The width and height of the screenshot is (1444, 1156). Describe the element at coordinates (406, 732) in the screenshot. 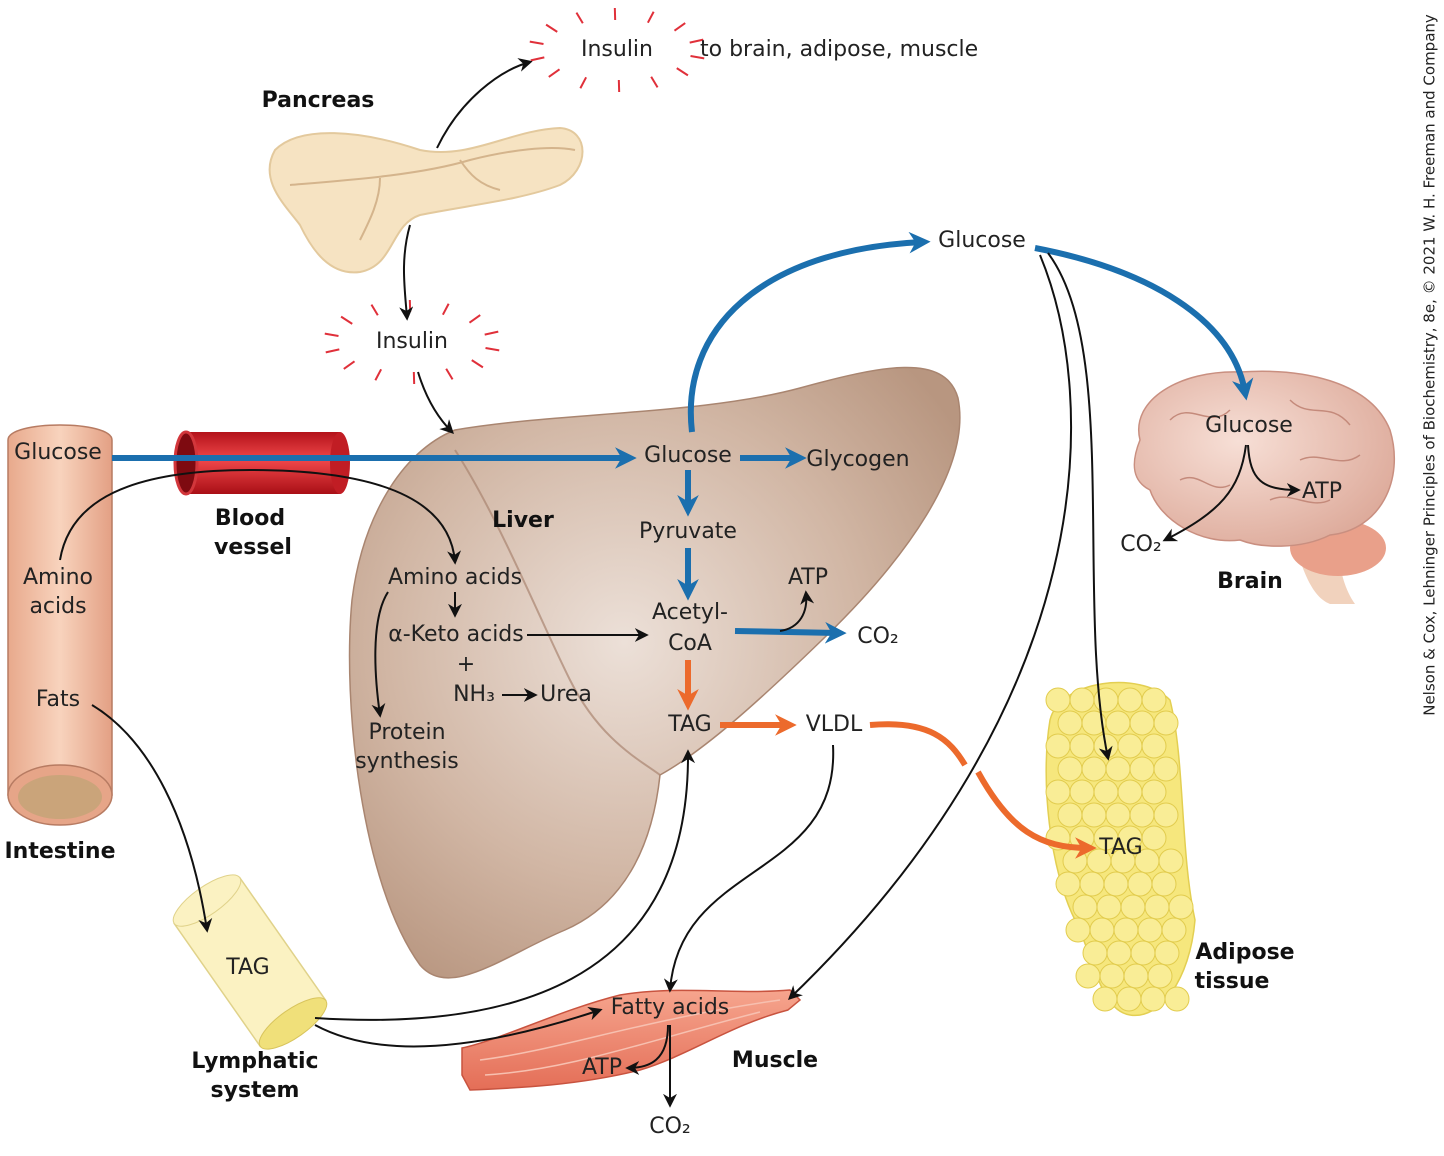

I see `metabolite: Protein` at that location.